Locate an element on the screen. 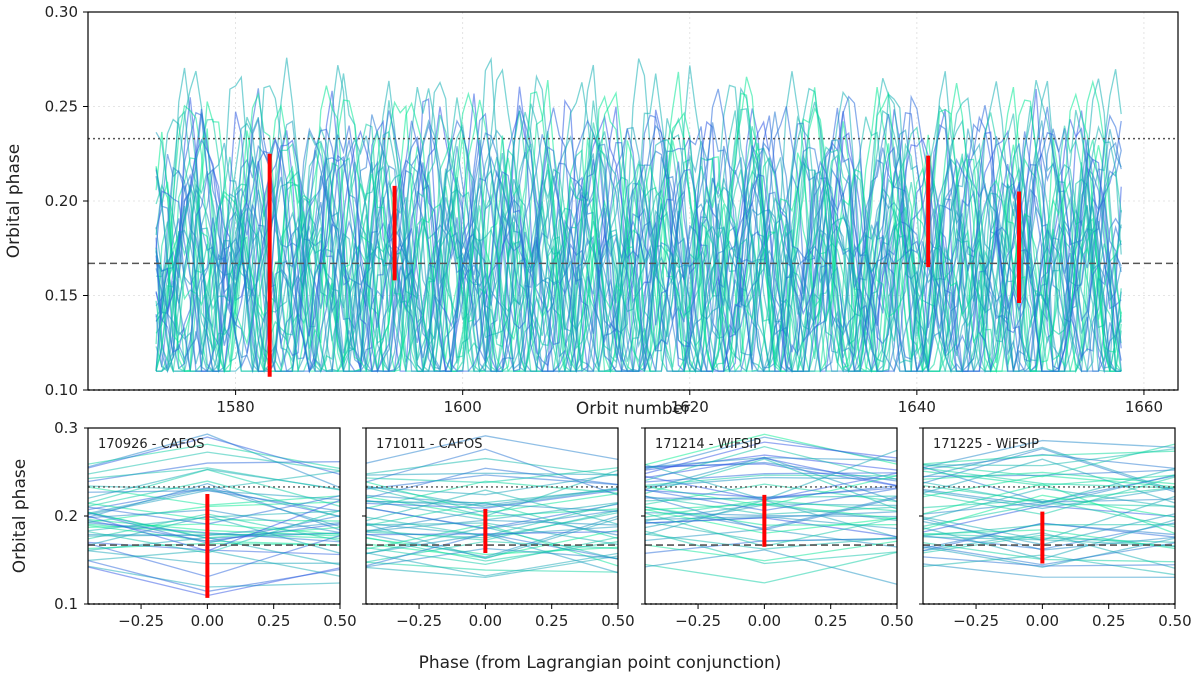  top-ytick-label: 0.10 is located at coordinates (61, 390).